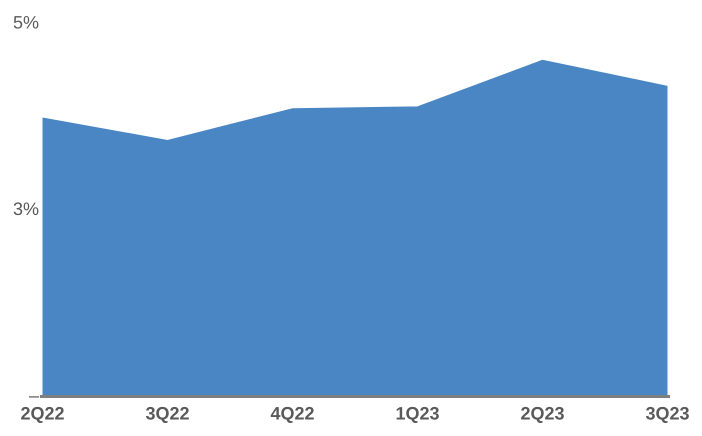  What do you see at coordinates (292, 414) in the screenshot?
I see `x-tick-label: 4Q22` at bounding box center [292, 414].